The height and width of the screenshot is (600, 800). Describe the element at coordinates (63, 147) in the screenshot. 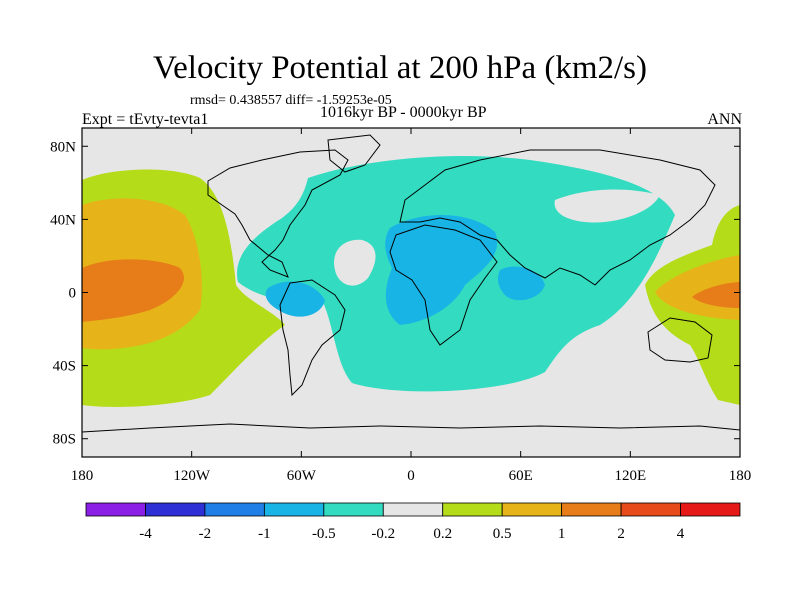

I see `y-tick-label: 80N` at that location.